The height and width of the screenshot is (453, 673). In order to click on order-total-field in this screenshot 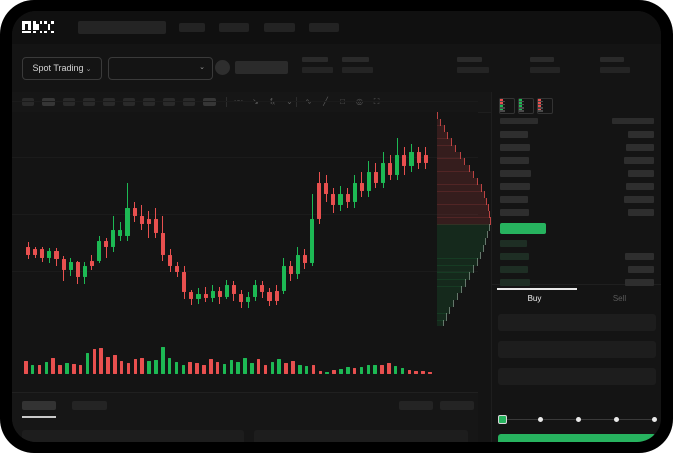, I will do `click(577, 376)`.